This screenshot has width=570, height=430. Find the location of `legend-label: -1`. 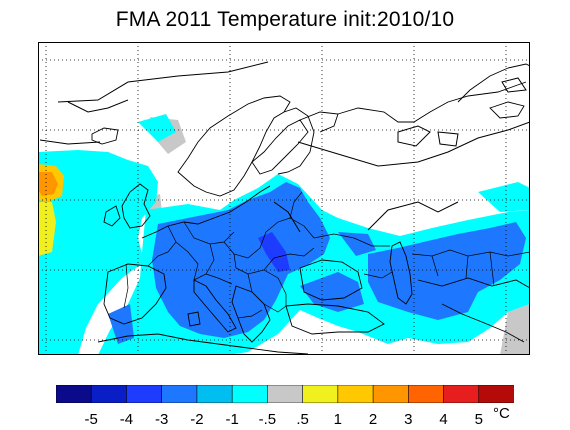

legend-label: -1 is located at coordinates (232, 419).